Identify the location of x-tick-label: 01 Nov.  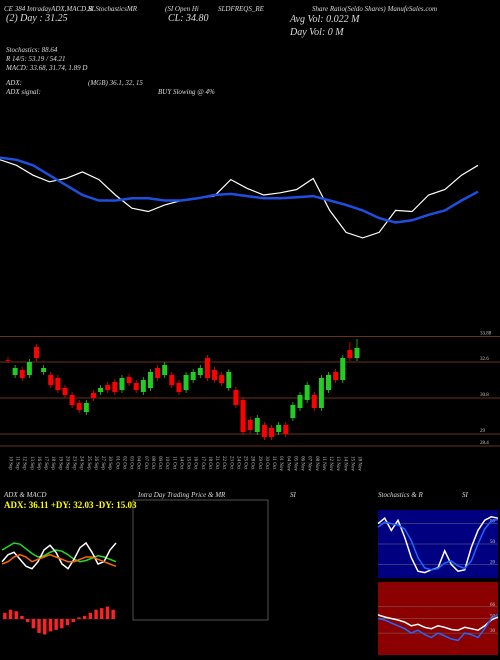
(280, 463).